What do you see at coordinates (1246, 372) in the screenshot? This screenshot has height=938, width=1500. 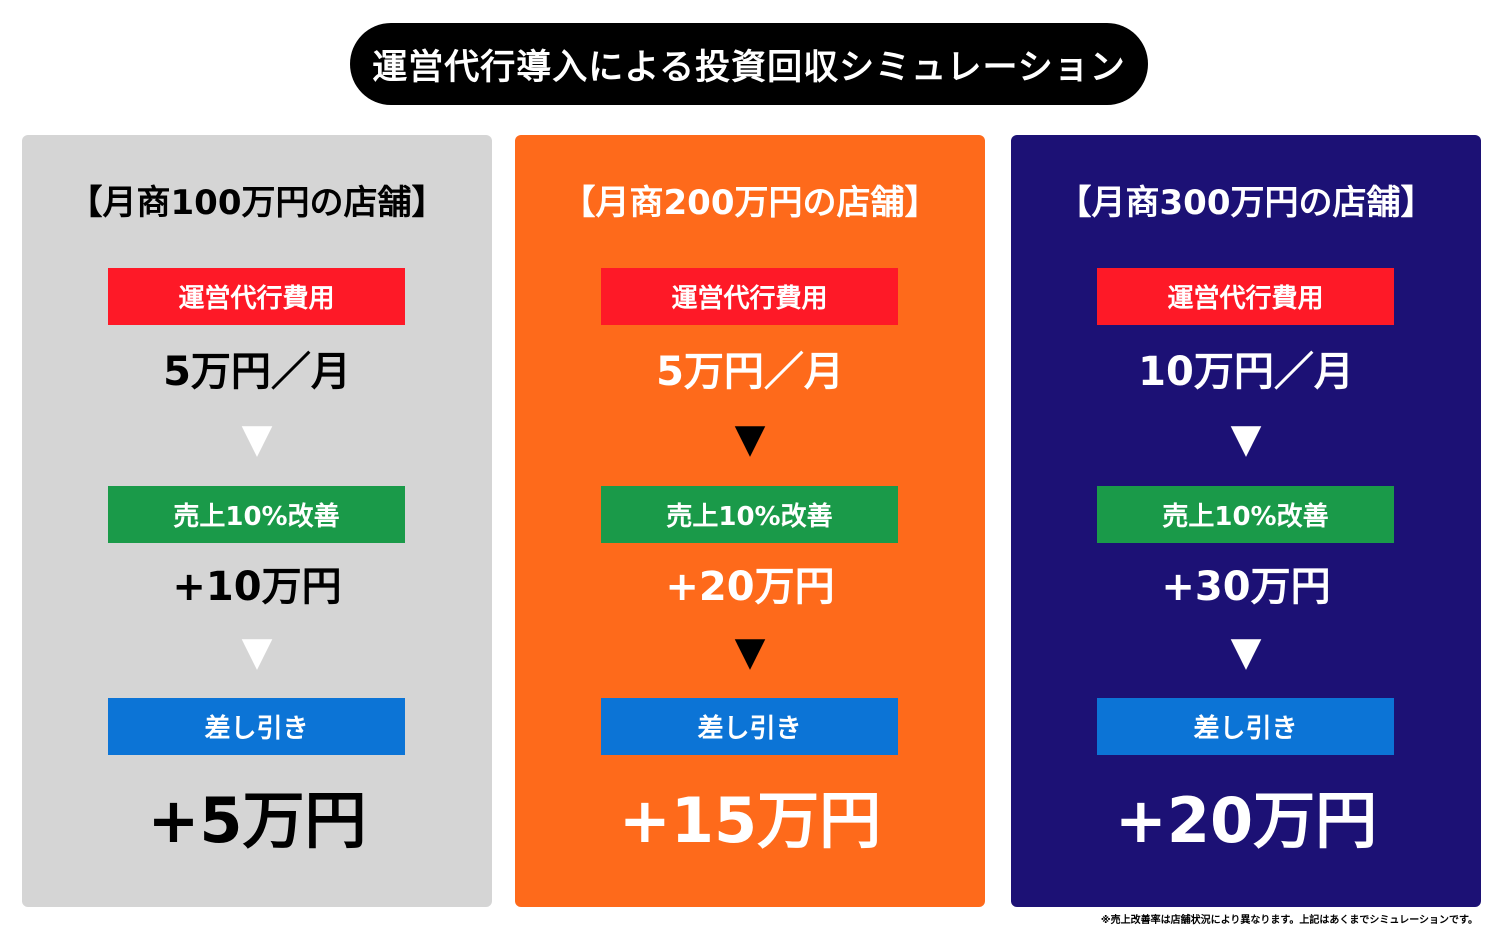 I see `cost-value: 10万円／月` at bounding box center [1246, 372].